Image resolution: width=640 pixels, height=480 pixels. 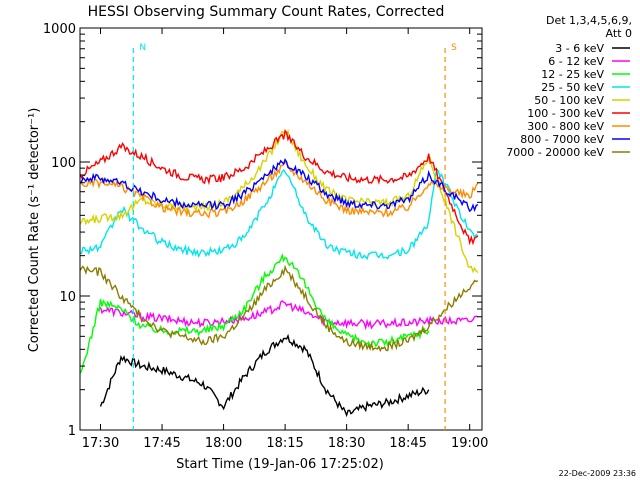 What do you see at coordinates (407, 443) in the screenshot?
I see `x-tick-label: 18:45` at bounding box center [407, 443].